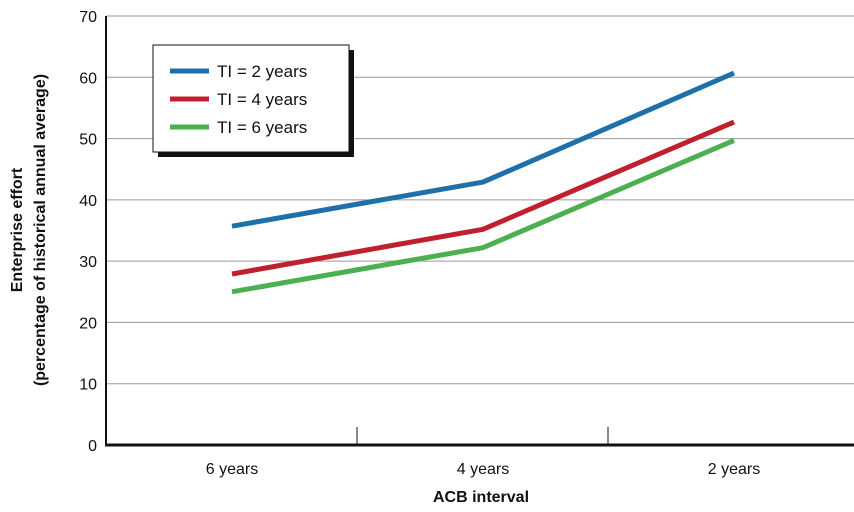 This screenshot has width=854, height=512. Describe the element at coordinates (88, 262) in the screenshot. I see `y-tick-label: 30` at that location.